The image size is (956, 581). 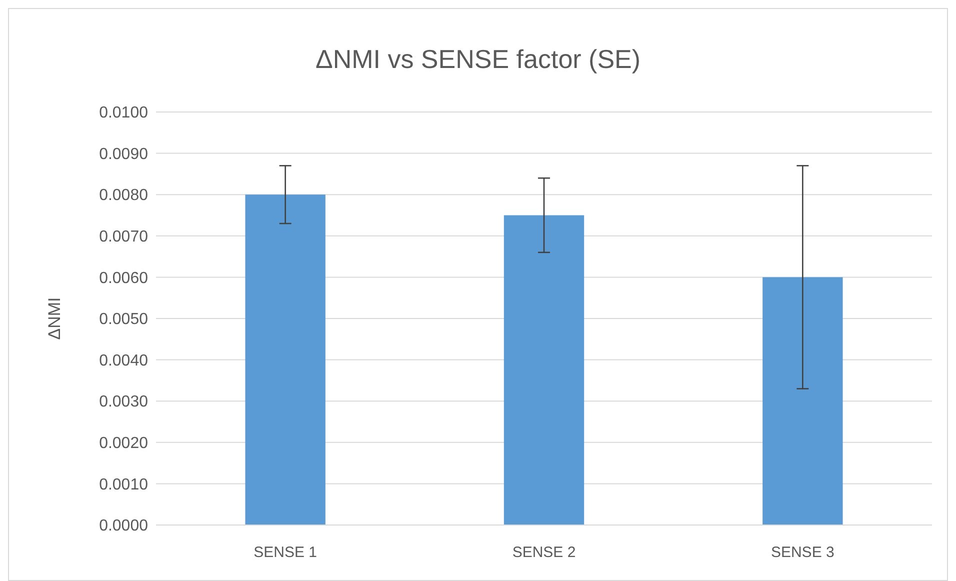 I want to click on y-tick-label: 0.0010, so click(x=123, y=485).